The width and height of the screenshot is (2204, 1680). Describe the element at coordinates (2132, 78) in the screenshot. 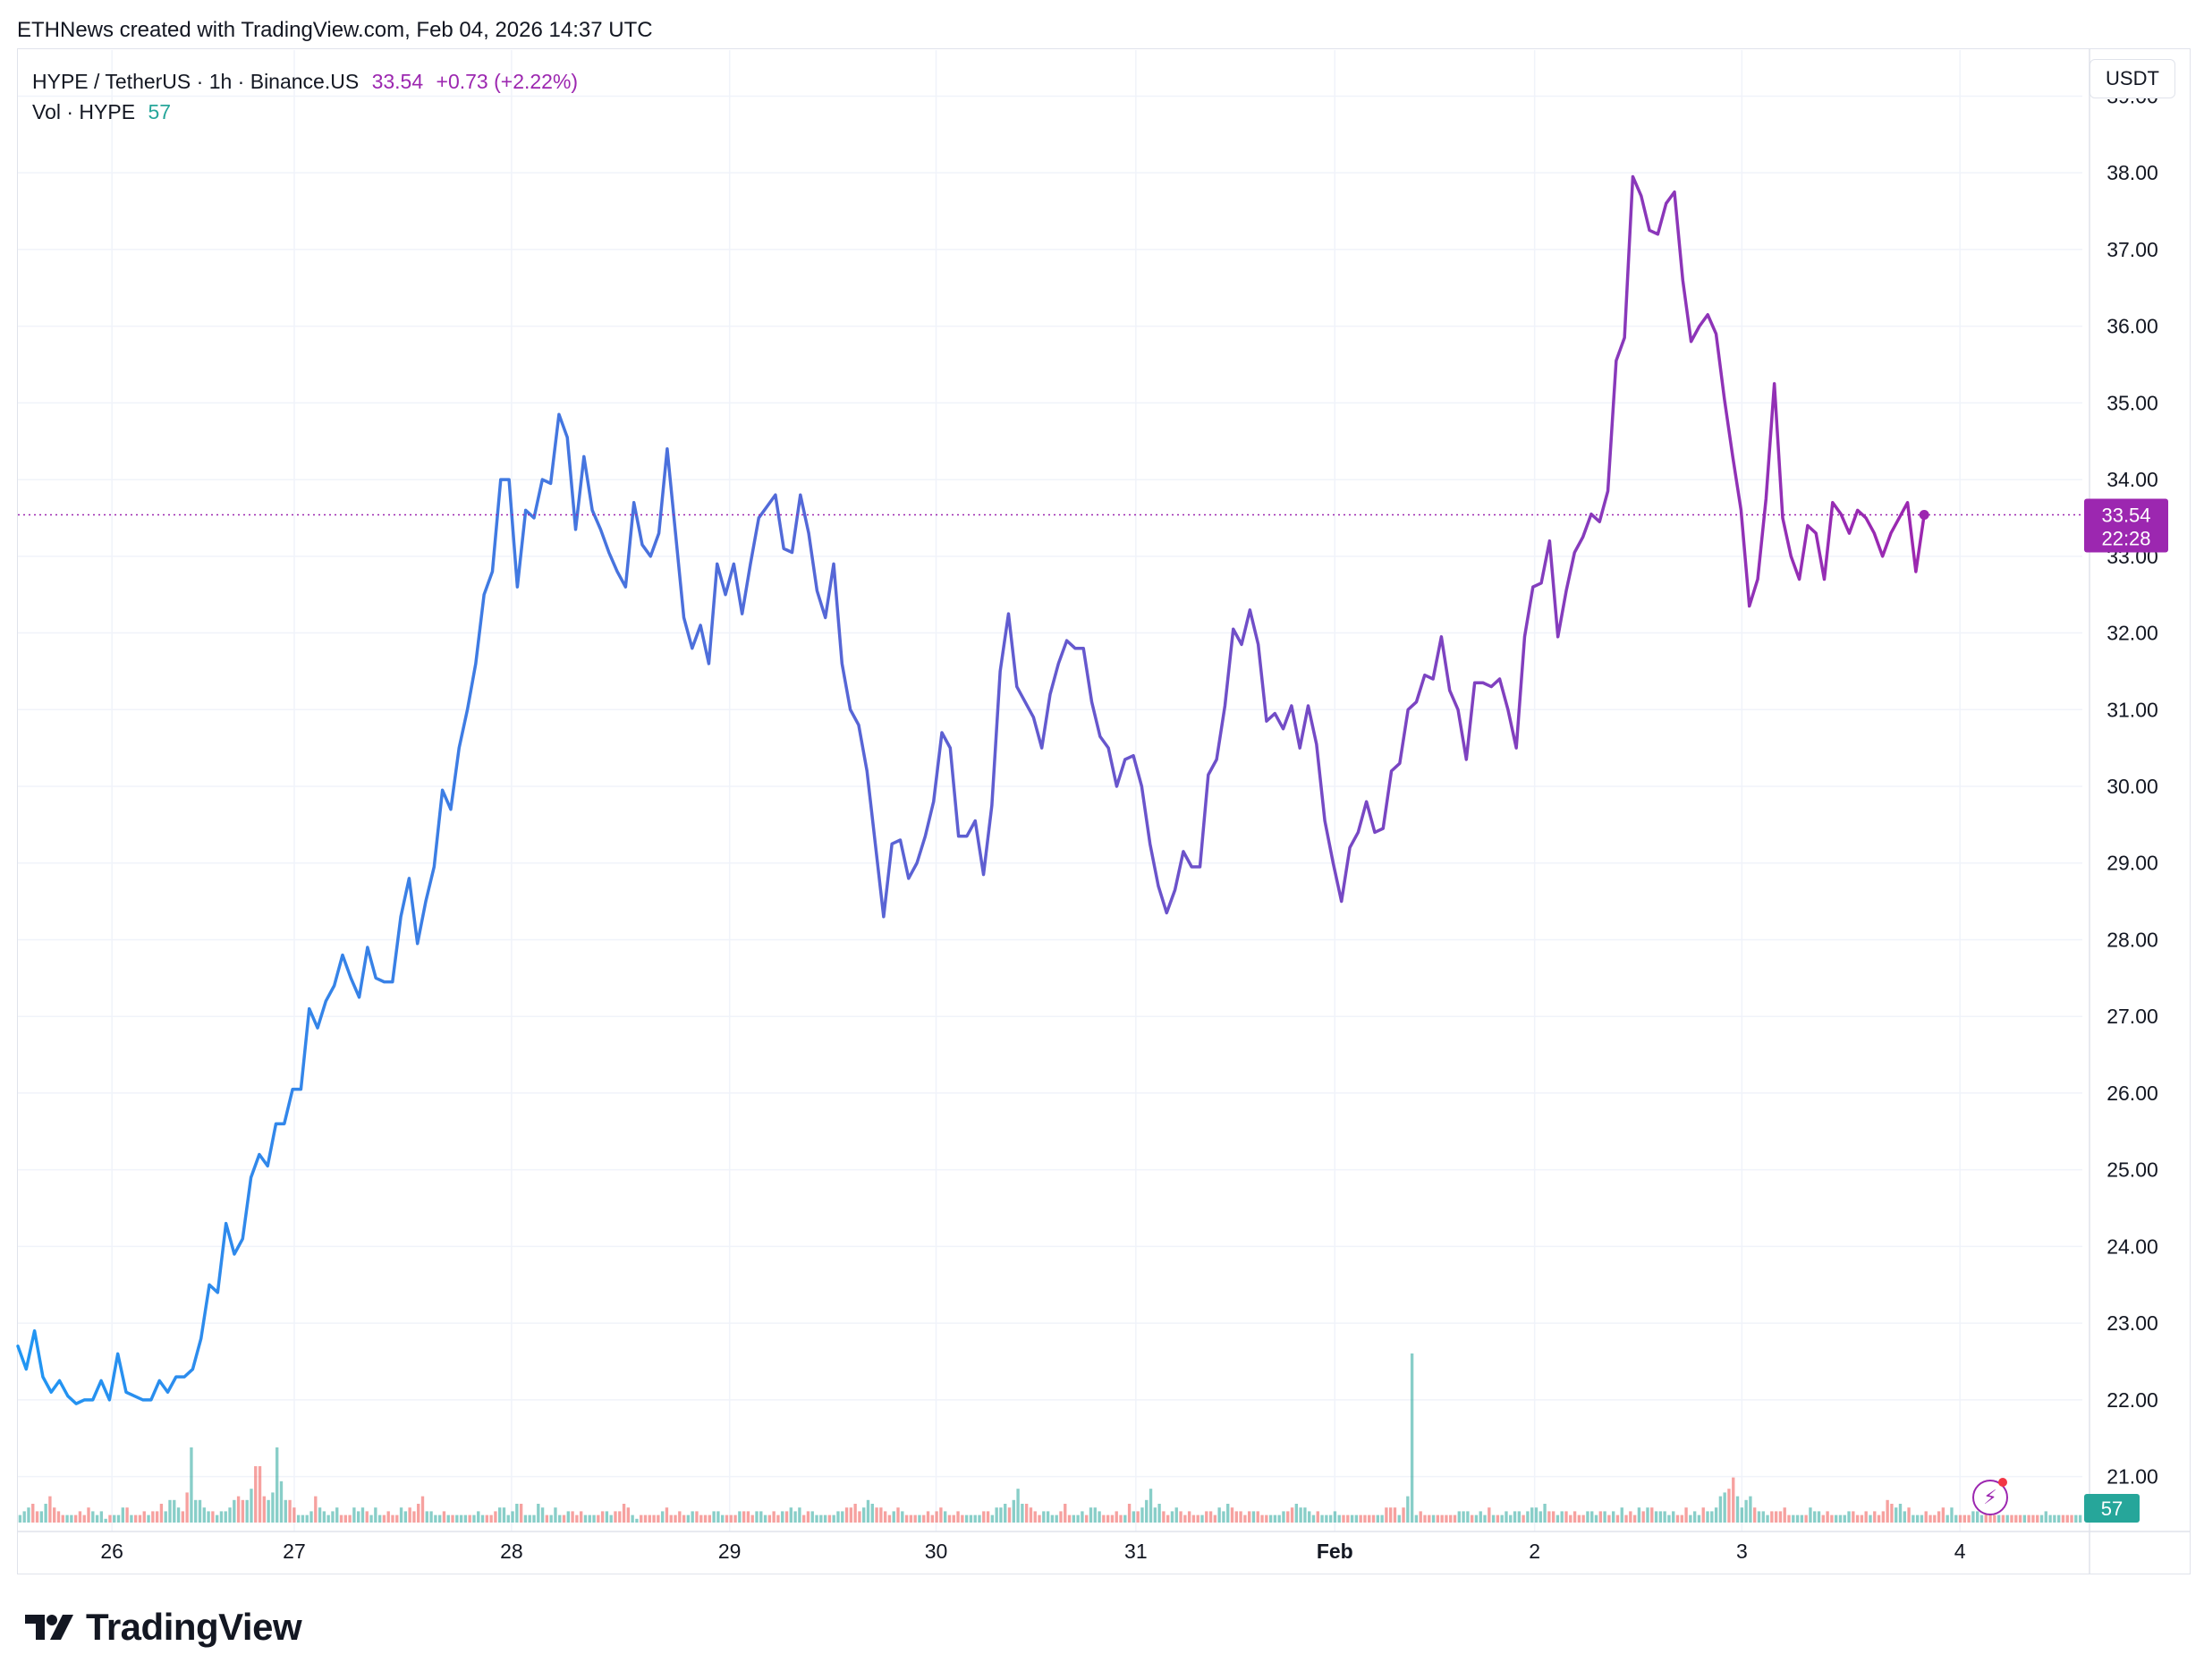

I see `currency-button: USDT` at that location.